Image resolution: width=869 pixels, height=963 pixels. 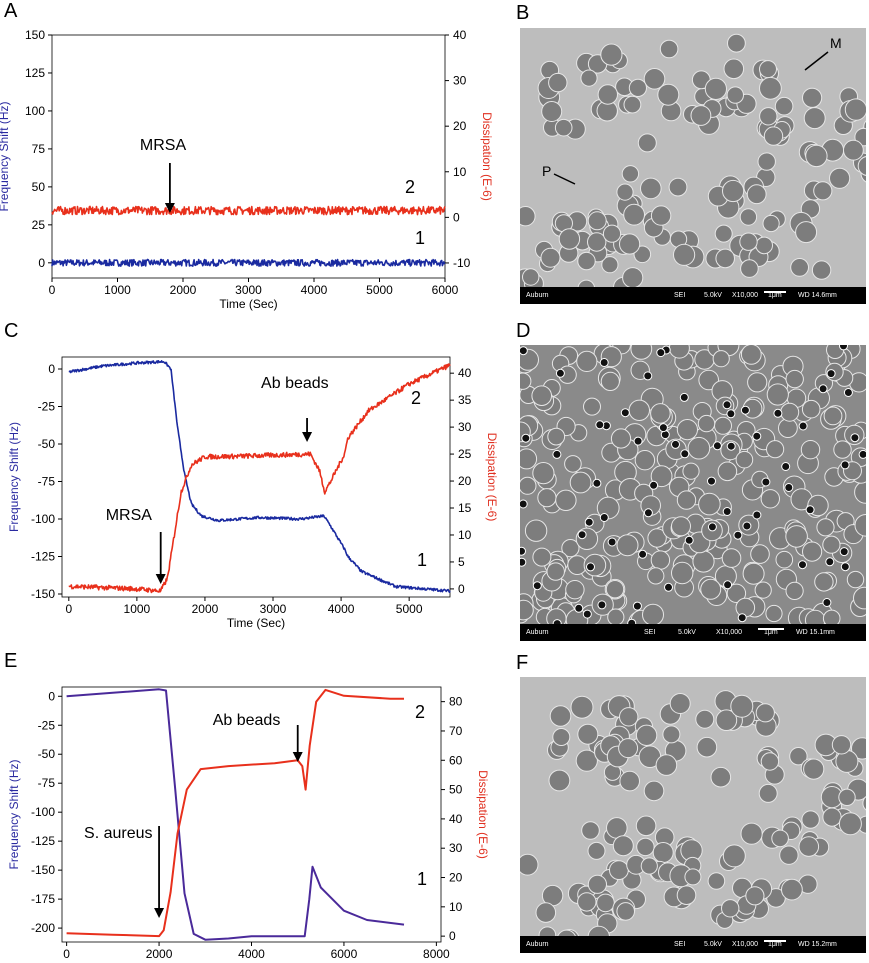 What do you see at coordinates (445, 290) in the screenshot?
I see `x-tick-label: 6000` at bounding box center [445, 290].